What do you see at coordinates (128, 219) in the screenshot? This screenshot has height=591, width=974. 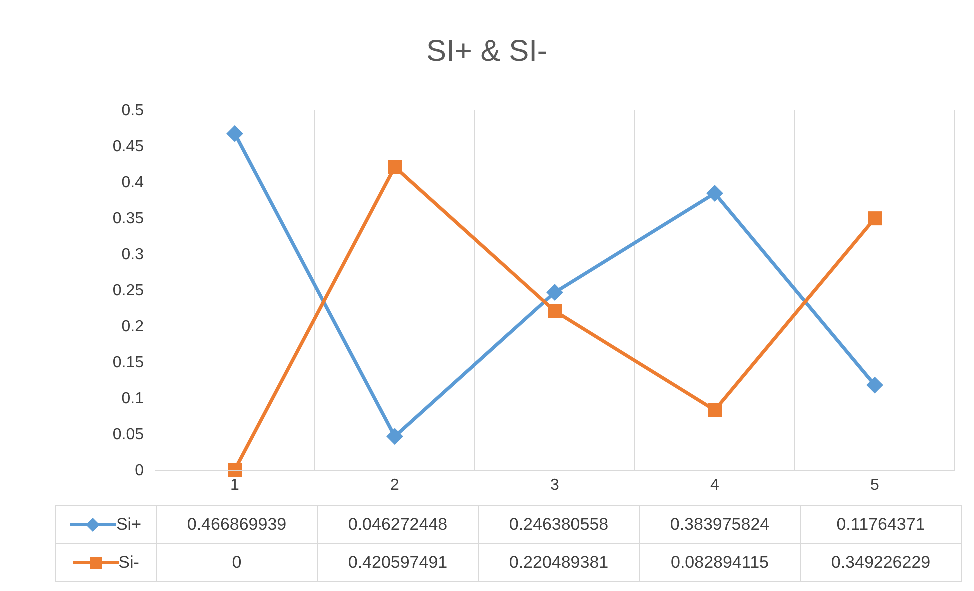 I see `y-tick-label: 0.35` at bounding box center [128, 219].